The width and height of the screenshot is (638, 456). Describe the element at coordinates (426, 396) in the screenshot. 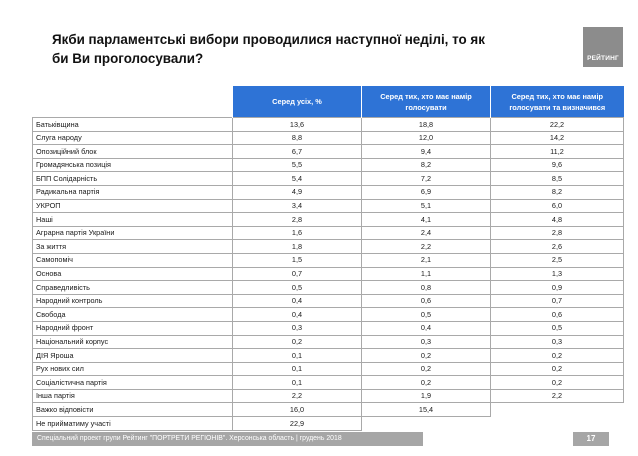

I see `voters-value-cell: 1,9` at that location.